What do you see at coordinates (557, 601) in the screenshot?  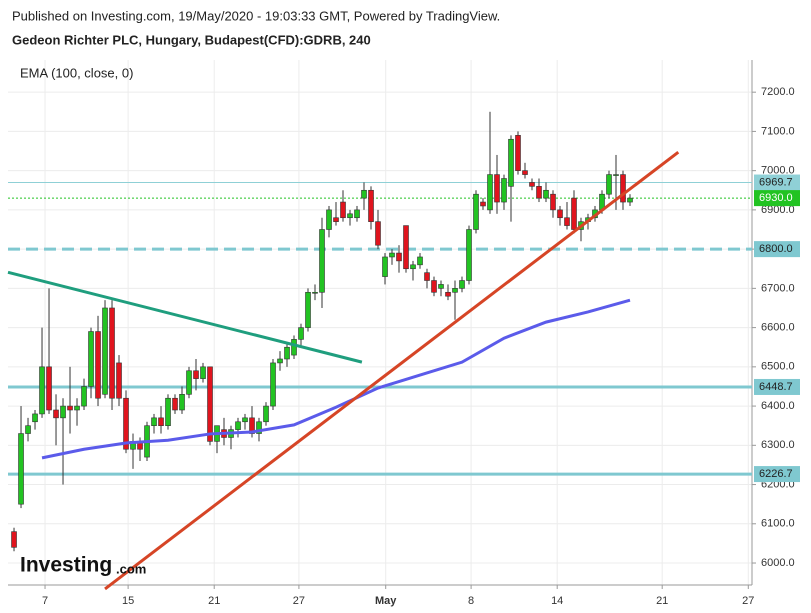 I see `x-tick-label: 14` at bounding box center [557, 601].